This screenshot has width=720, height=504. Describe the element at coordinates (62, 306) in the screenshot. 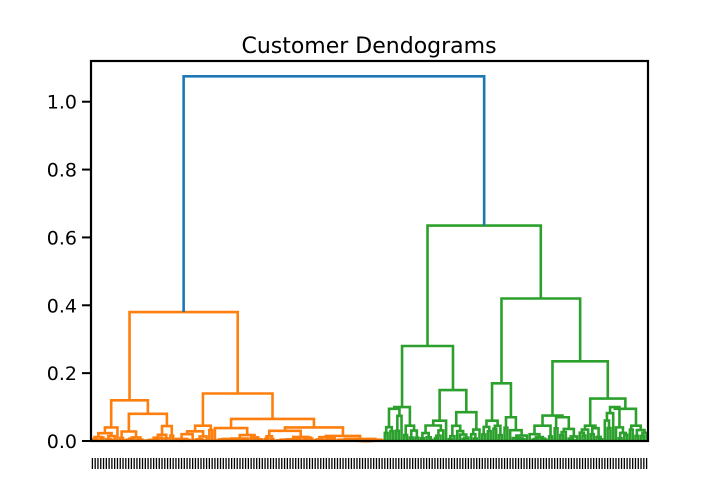

I see `y-tick-label-2: 0.4` at that location.